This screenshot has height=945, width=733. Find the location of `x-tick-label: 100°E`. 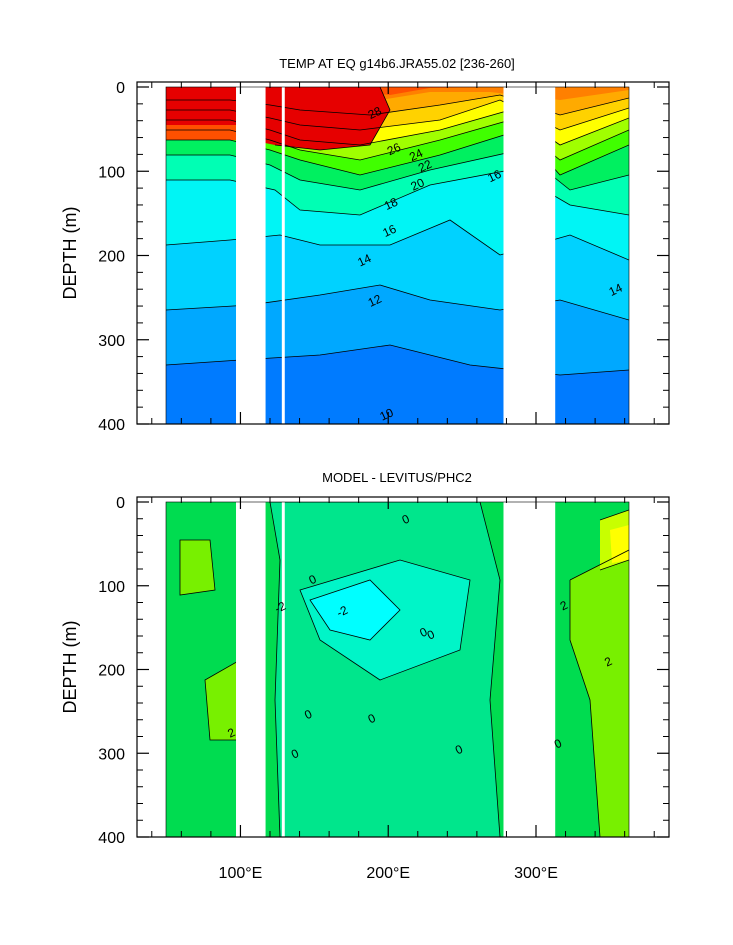

x-tick-label: 100°E is located at coordinates (241, 873).